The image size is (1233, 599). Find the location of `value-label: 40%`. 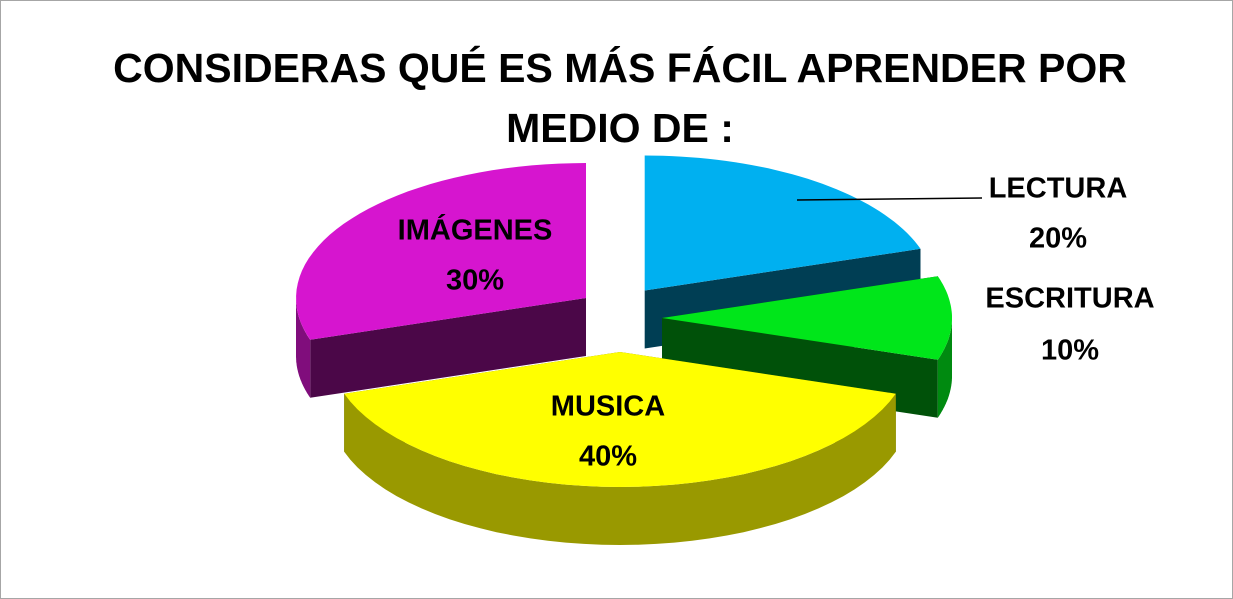

value-label: 40% is located at coordinates (608, 457).